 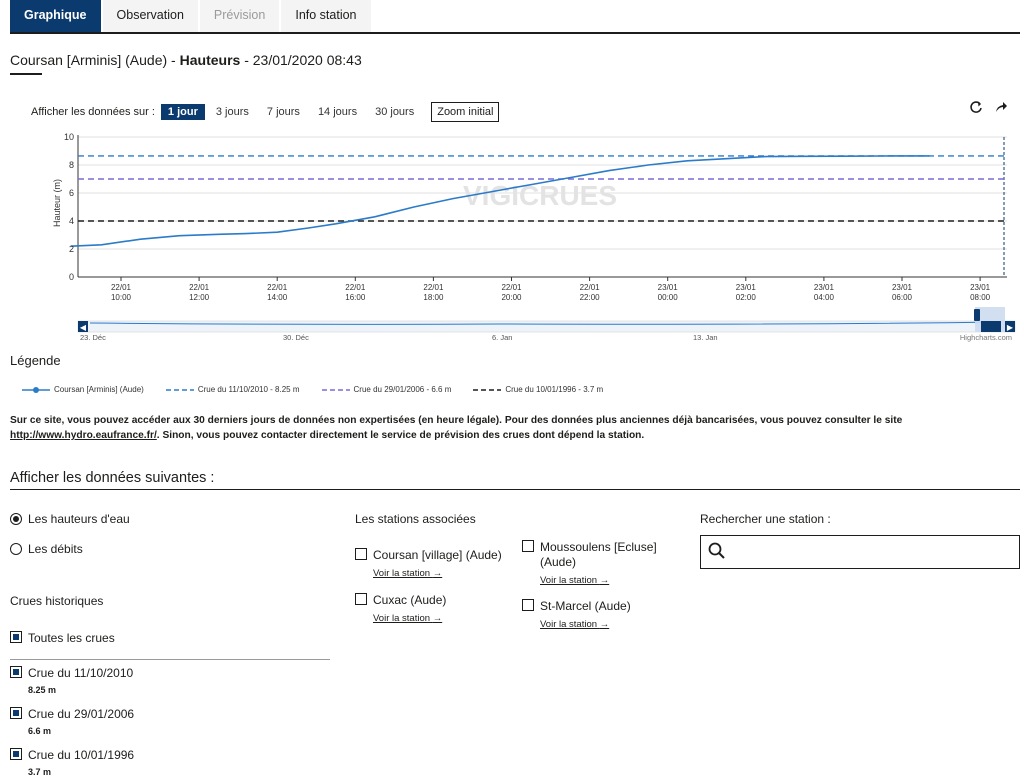 I want to click on x-tick-time: 00:00, so click(x=668, y=297).